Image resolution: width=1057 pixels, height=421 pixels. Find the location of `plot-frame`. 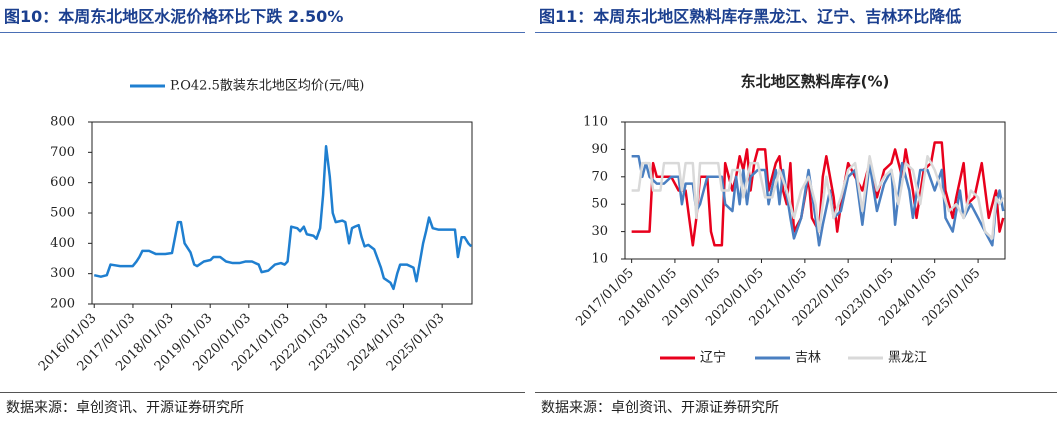

plot-frame is located at coordinates (815, 190).